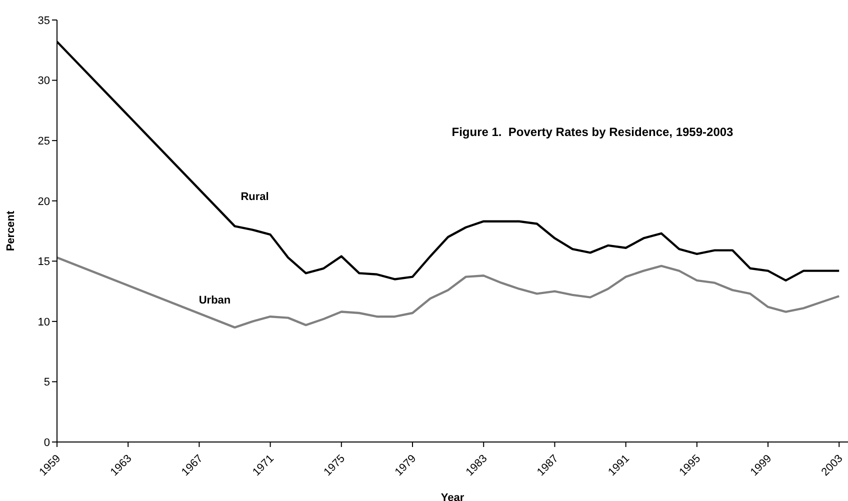  Describe the element at coordinates (214, 300) in the screenshot. I see `series-label: Urban` at that location.